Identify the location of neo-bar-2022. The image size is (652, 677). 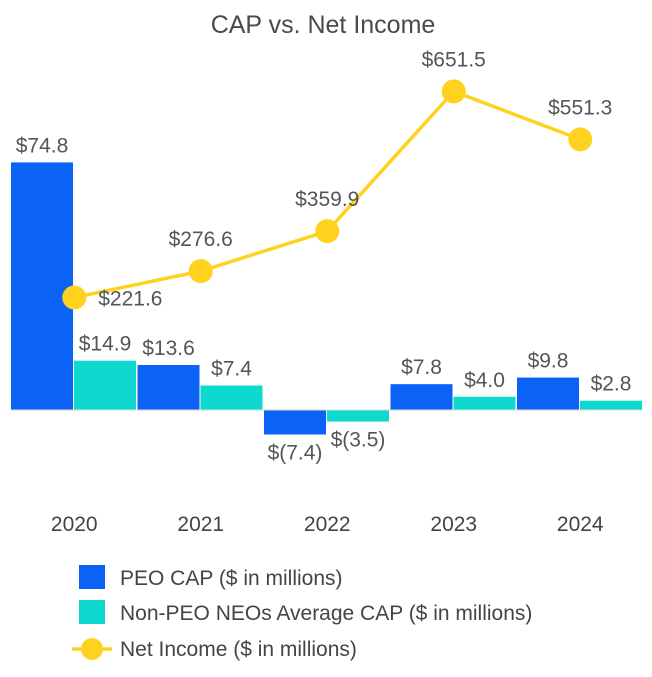
(358, 416).